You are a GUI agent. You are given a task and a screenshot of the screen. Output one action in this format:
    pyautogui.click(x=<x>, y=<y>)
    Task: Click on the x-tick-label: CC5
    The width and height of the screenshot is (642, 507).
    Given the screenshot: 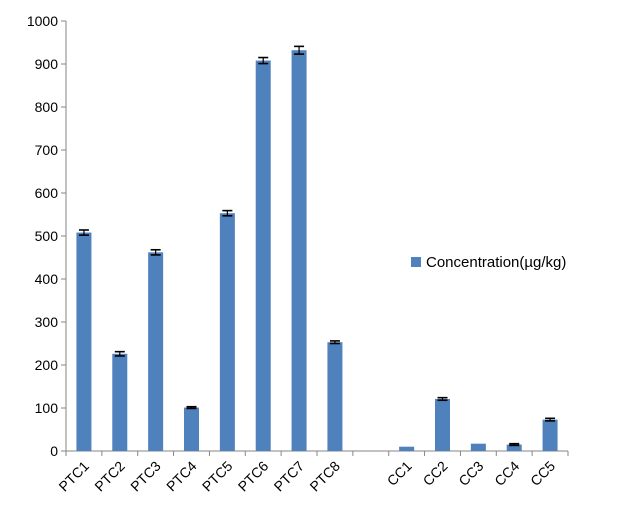 What is the action you would take?
    pyautogui.click(x=542, y=473)
    